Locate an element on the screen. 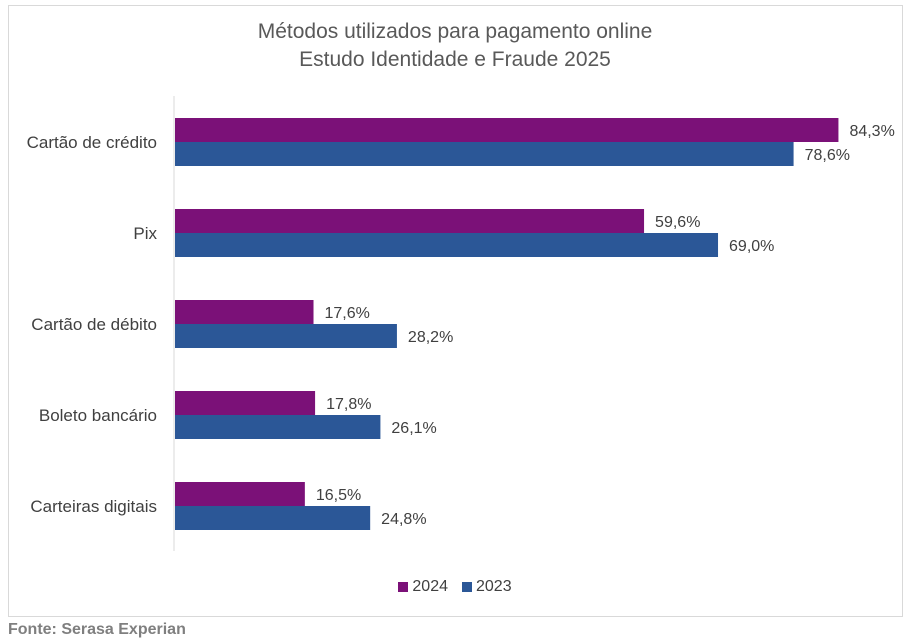  legend: 2024 2023 is located at coordinates (455, 587).